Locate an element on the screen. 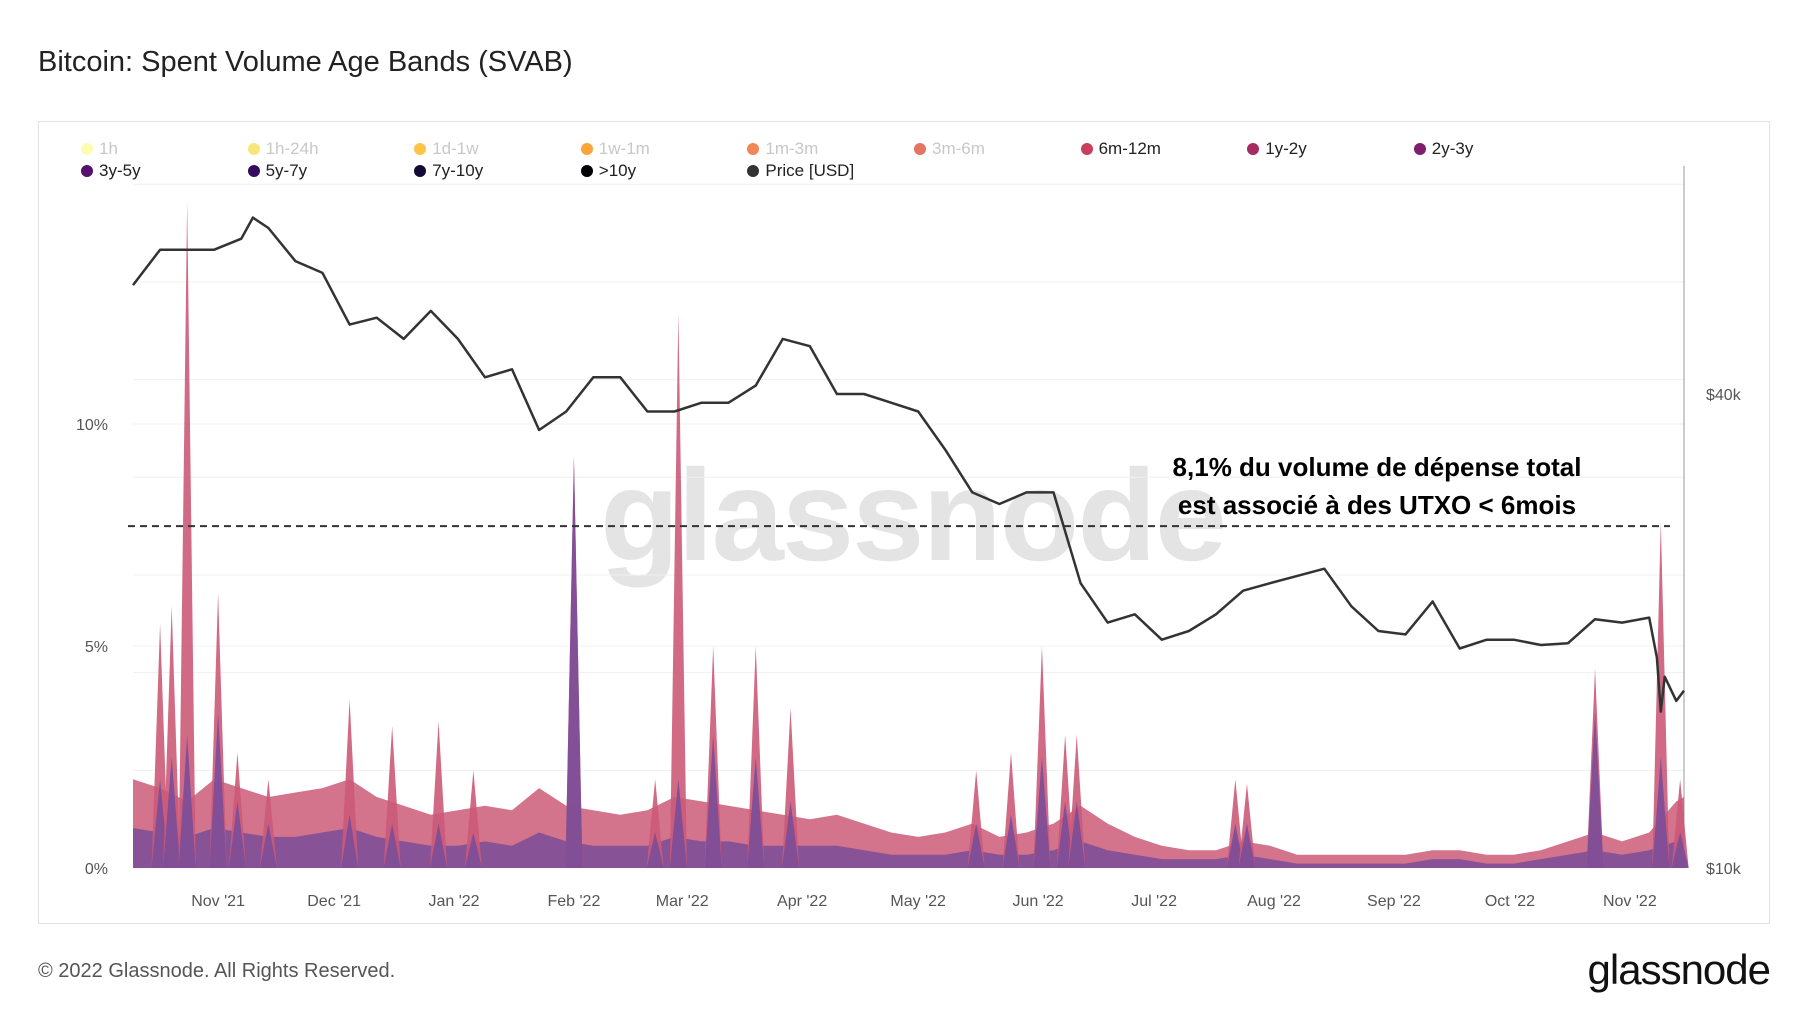 The height and width of the screenshot is (1013, 1800). legend-item-3y-5y: 3y-5y is located at coordinates (111, 171).